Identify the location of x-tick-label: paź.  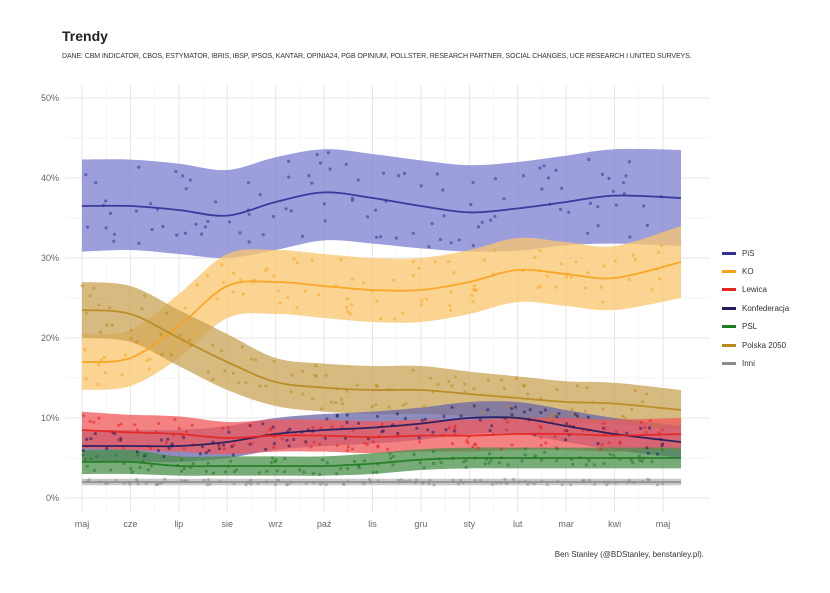
(324, 524).